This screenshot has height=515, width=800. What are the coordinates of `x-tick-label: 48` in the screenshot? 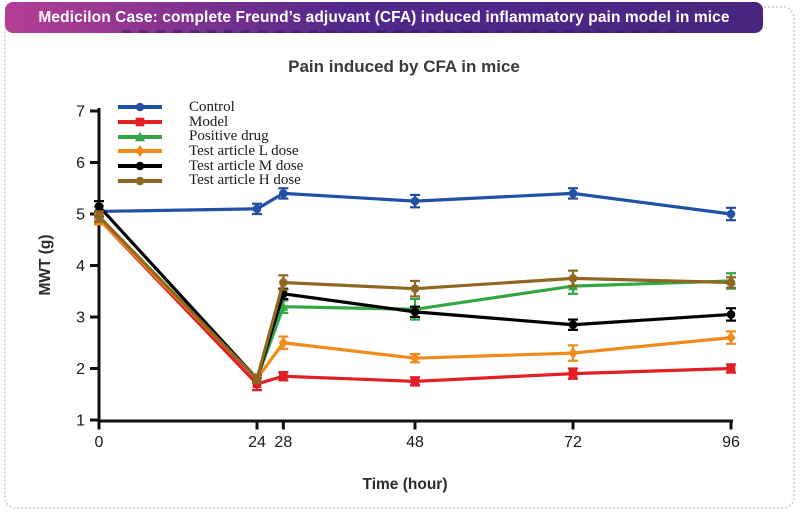 It's located at (415, 442).